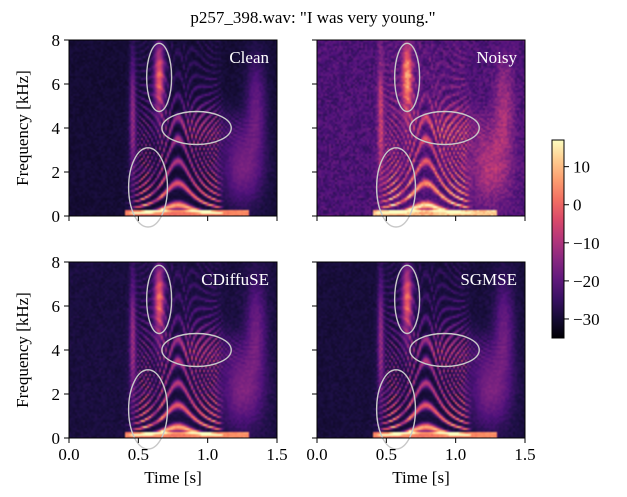 The height and width of the screenshot is (497, 627). I want to click on panel-noisy: Noisy, so click(419, 133).